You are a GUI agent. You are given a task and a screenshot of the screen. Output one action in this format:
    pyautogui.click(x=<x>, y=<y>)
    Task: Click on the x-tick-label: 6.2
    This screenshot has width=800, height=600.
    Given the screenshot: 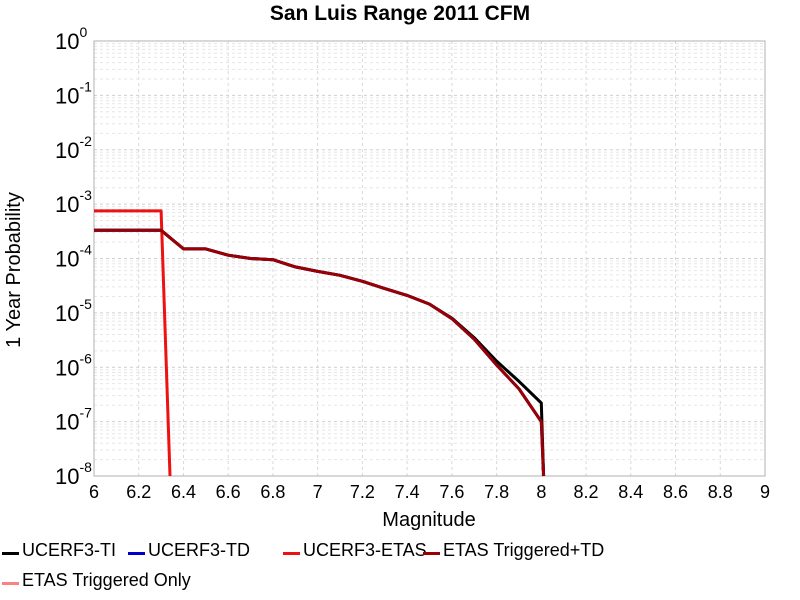 What is the action you would take?
    pyautogui.click(x=138, y=492)
    